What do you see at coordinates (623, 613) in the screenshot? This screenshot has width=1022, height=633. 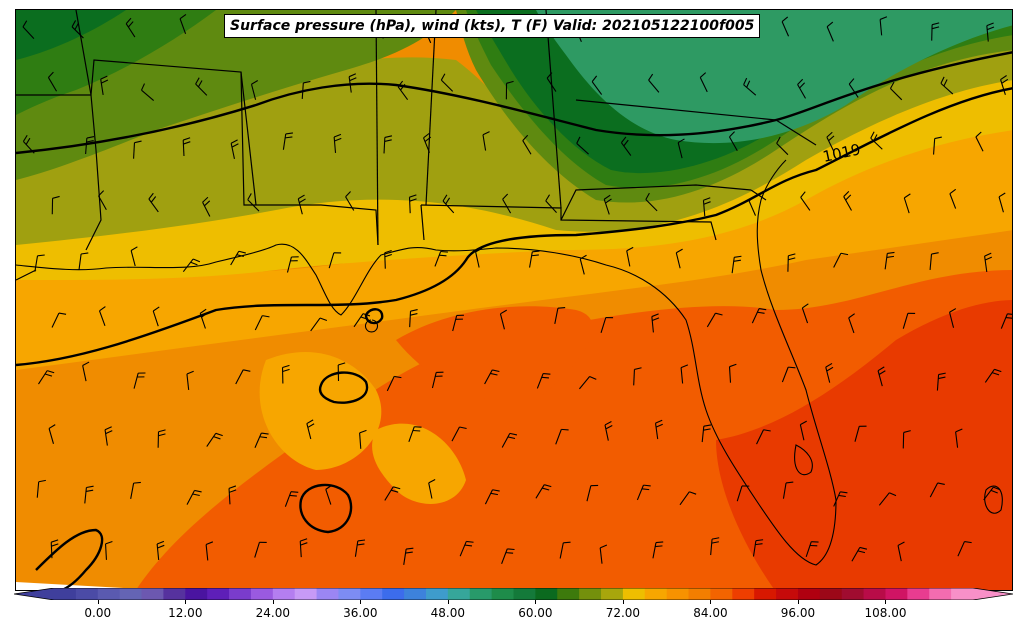 I see `colorbar-tick-label: 72.00` at bounding box center [623, 613].